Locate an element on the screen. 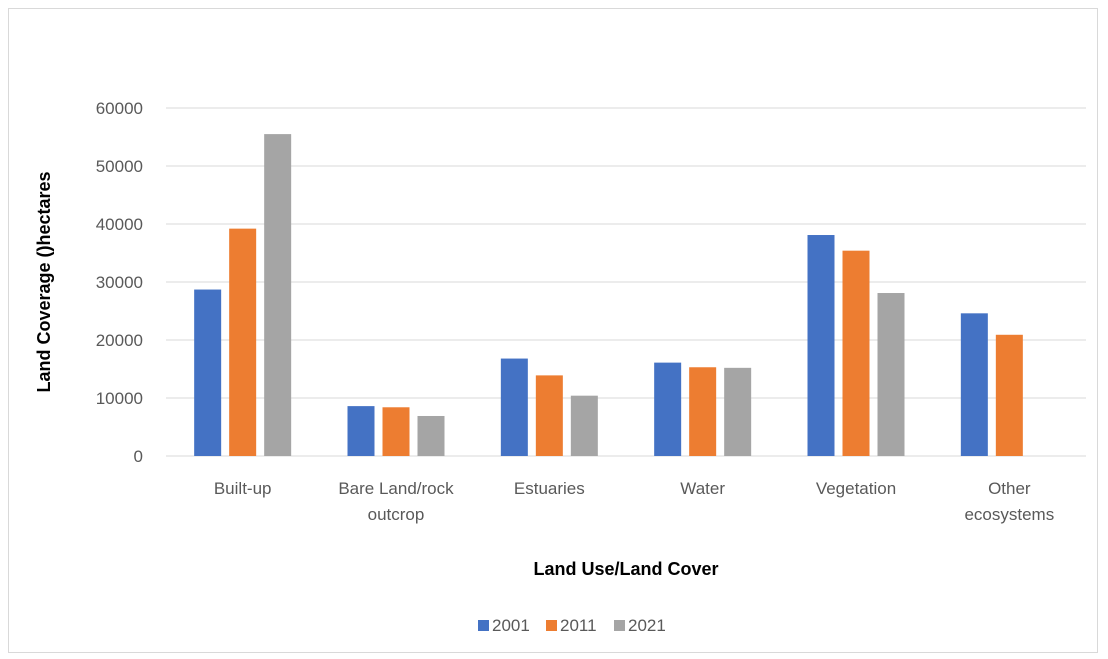 This screenshot has width=1108, height=659. x-tick-label-line: outcrop is located at coordinates (396, 514).